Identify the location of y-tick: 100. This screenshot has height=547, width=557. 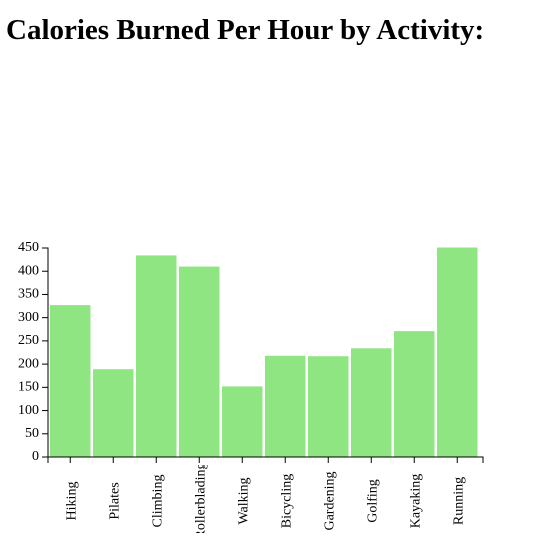
(33, 410).